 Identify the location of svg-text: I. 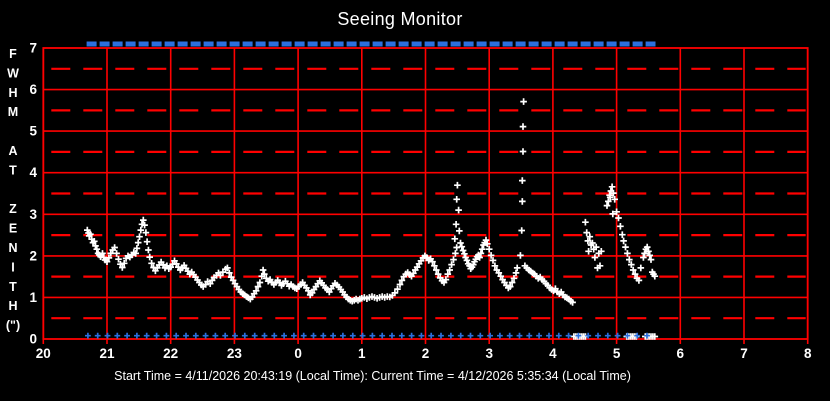
(12, 267).